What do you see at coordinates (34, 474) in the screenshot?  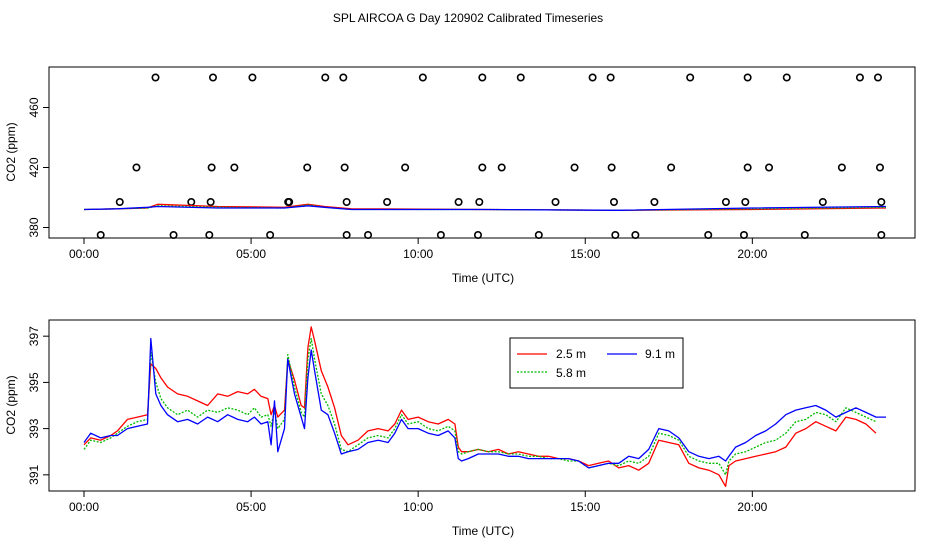 I see `y-tick-label: 391` at bounding box center [34, 474].